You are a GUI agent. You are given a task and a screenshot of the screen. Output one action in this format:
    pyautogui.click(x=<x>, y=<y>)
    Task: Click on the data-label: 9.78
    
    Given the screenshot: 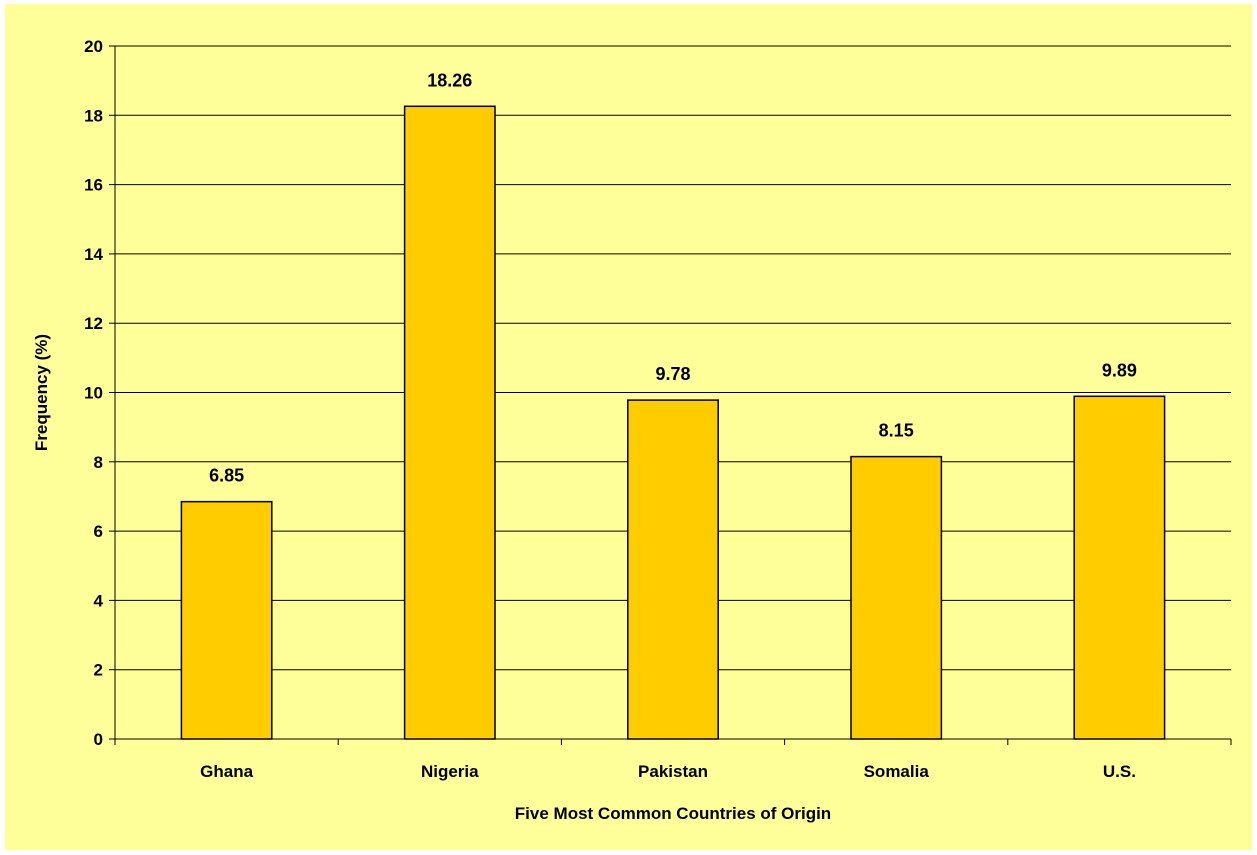 What is the action you would take?
    pyautogui.click(x=672, y=374)
    